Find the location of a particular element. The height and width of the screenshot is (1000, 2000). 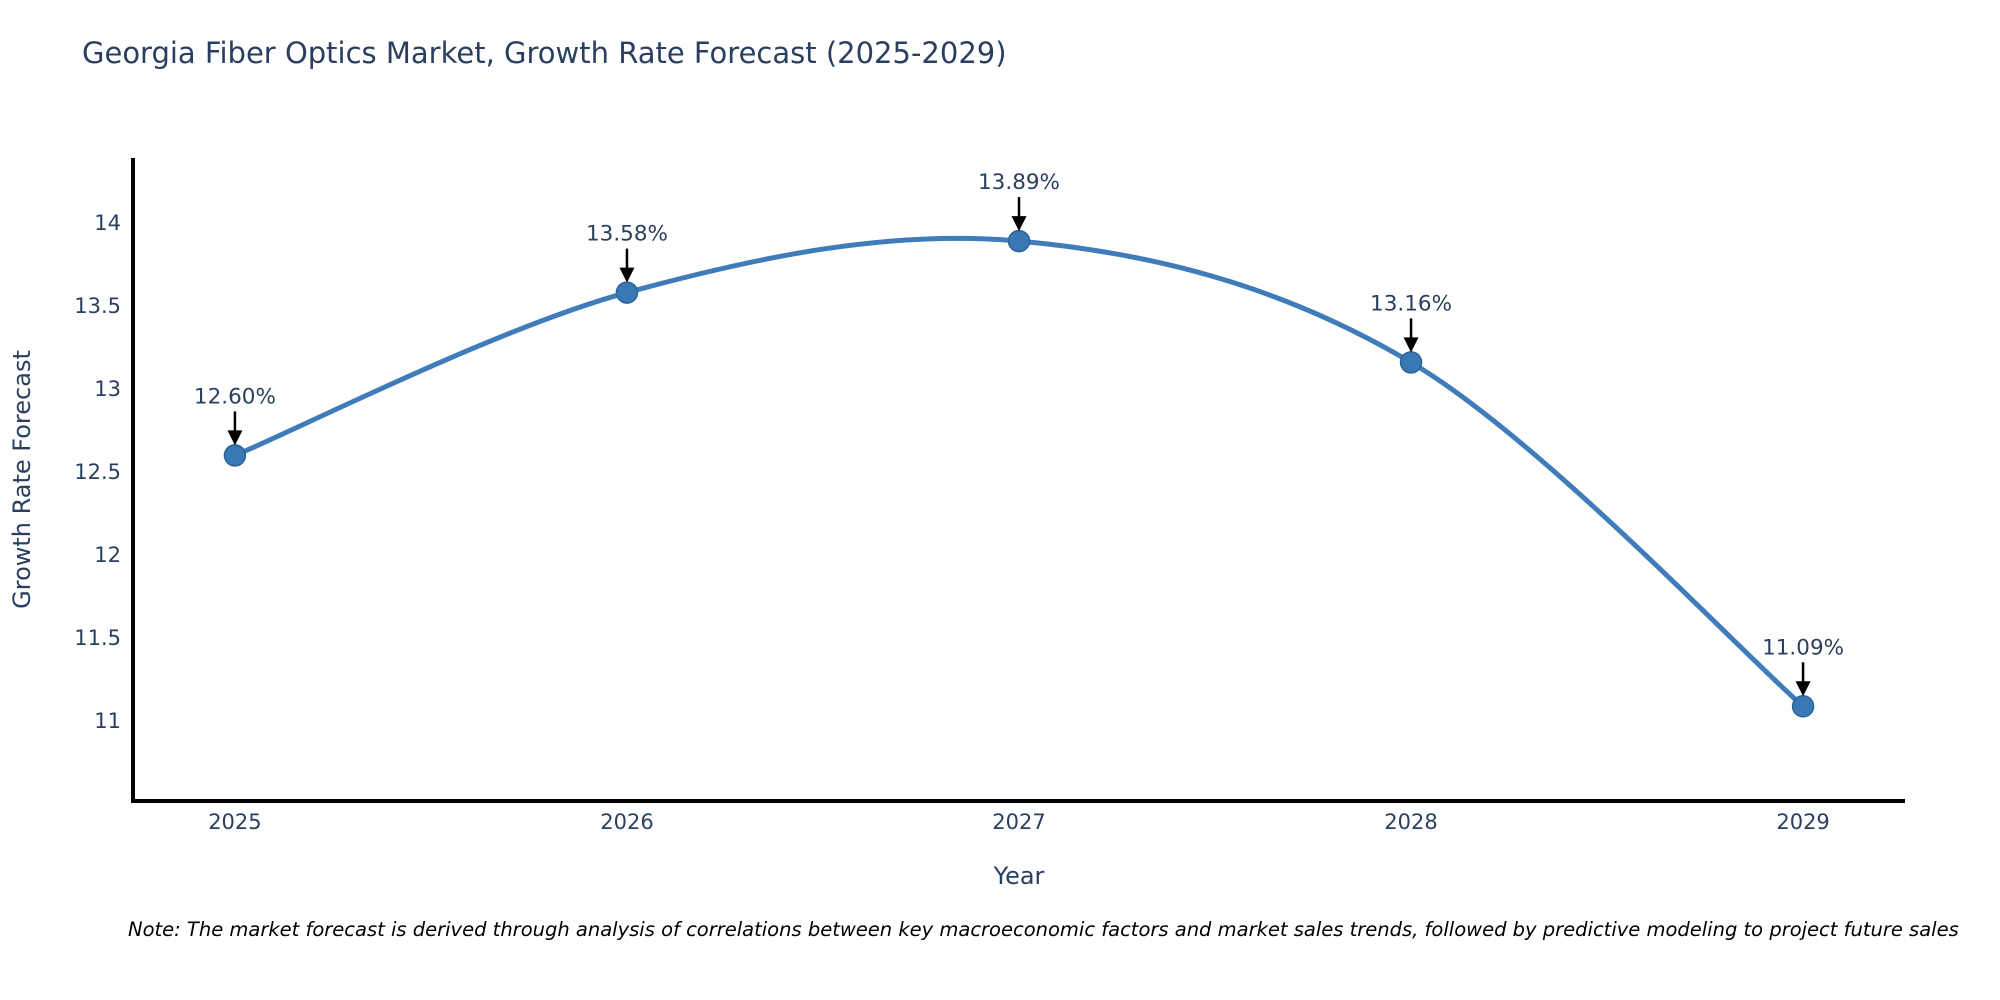

x-tick-label: 2027 is located at coordinates (1018, 822).